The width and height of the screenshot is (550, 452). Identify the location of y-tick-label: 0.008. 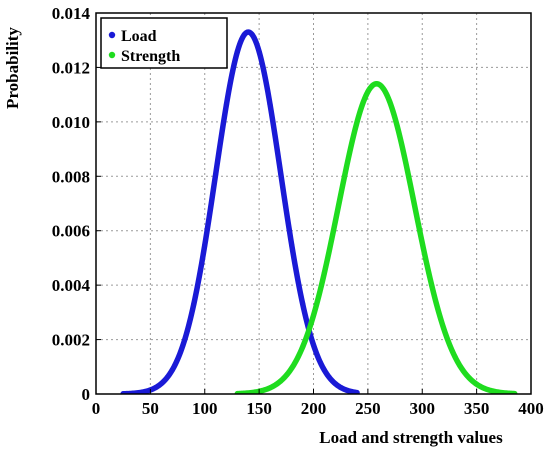
(71, 176).